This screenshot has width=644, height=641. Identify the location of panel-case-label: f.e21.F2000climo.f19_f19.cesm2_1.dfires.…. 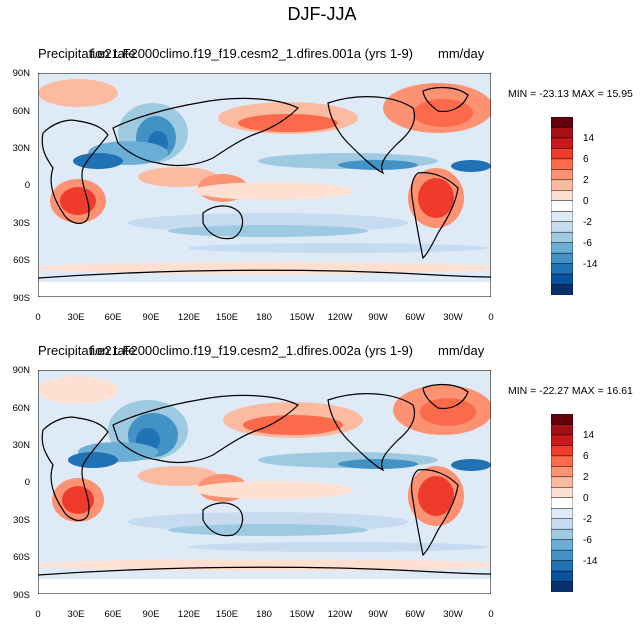
(252, 53).